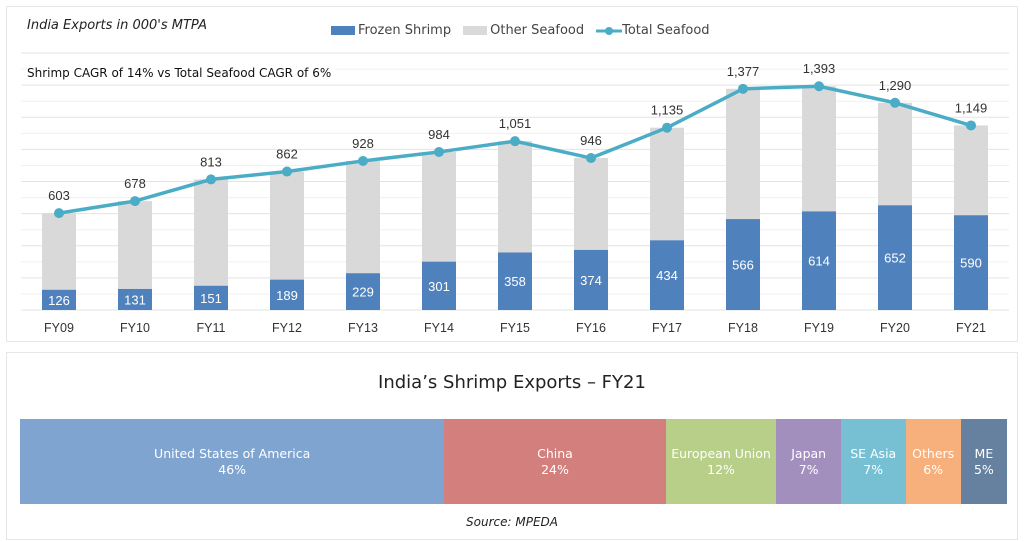  What do you see at coordinates (555, 453) in the screenshot?
I see `segment-label: China` at bounding box center [555, 453].